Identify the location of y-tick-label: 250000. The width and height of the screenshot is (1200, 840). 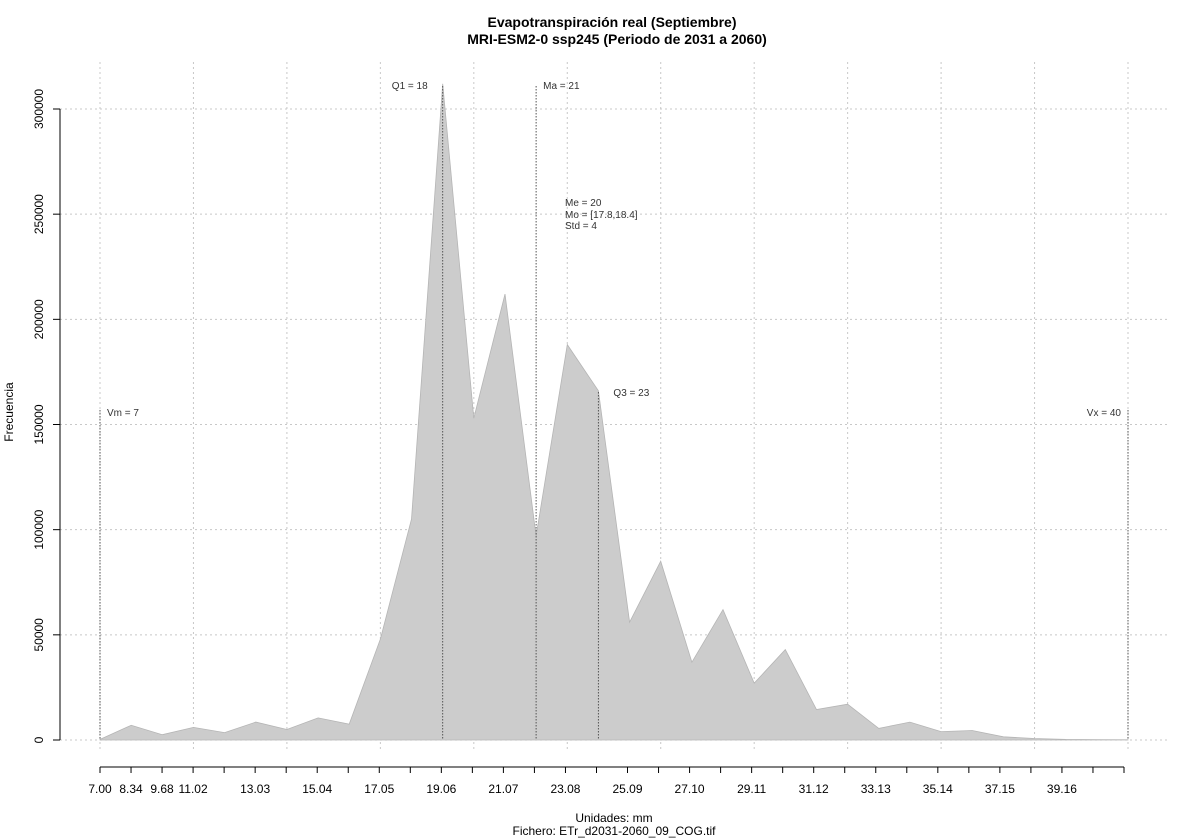
(39, 214).